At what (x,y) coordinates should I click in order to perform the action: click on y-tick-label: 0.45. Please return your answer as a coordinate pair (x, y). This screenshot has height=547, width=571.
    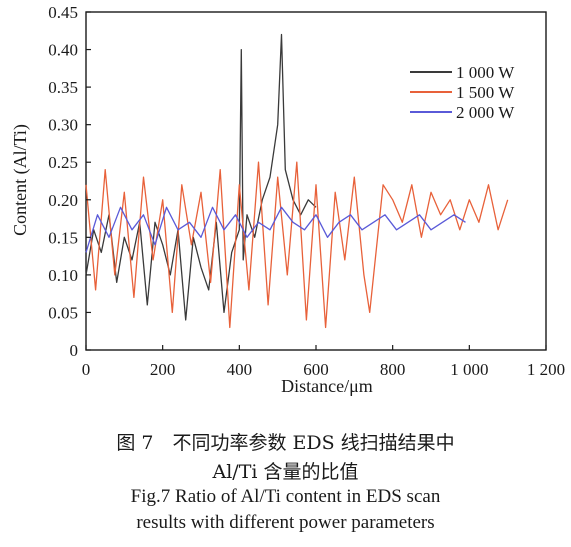
    Looking at the image, I should click on (63, 12).